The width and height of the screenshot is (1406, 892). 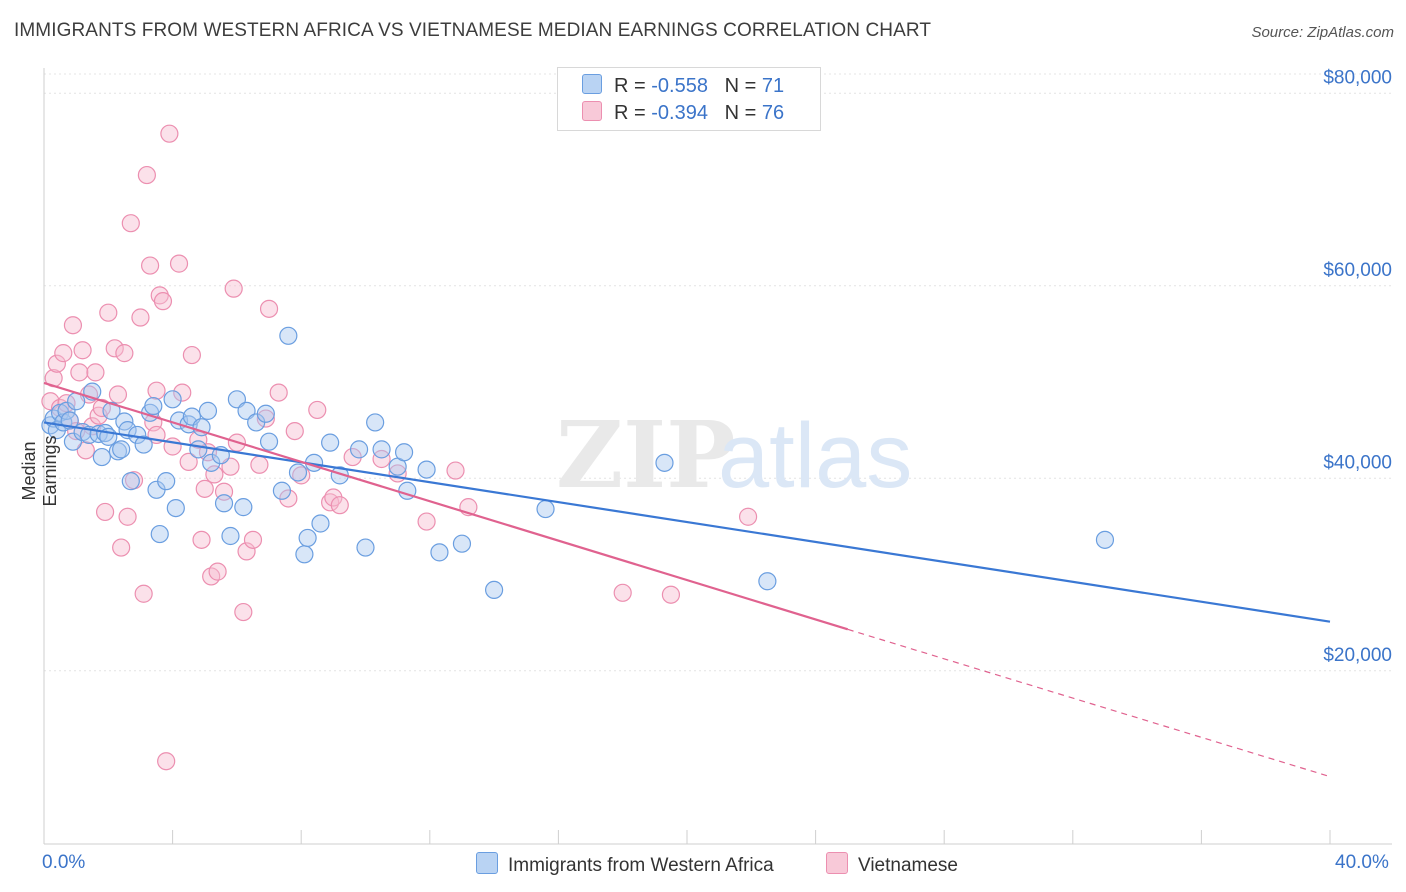 I want to click on legend-swatch-blue, so click(x=487, y=863).